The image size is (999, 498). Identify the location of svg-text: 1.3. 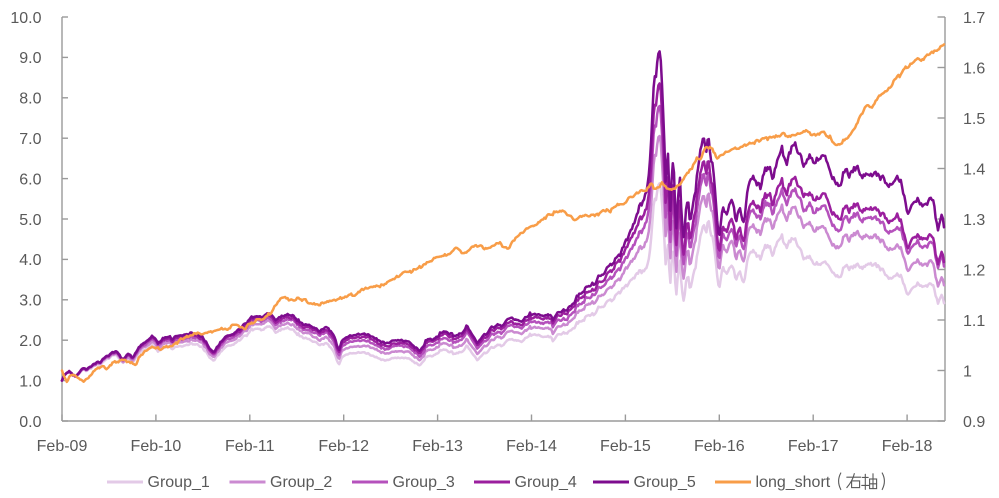
(974, 220).